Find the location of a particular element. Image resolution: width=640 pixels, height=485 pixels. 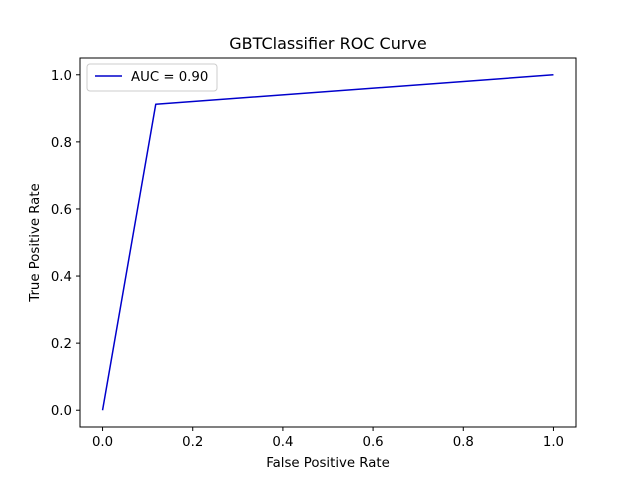

y-tick-label: 0.6 is located at coordinates (61, 210).